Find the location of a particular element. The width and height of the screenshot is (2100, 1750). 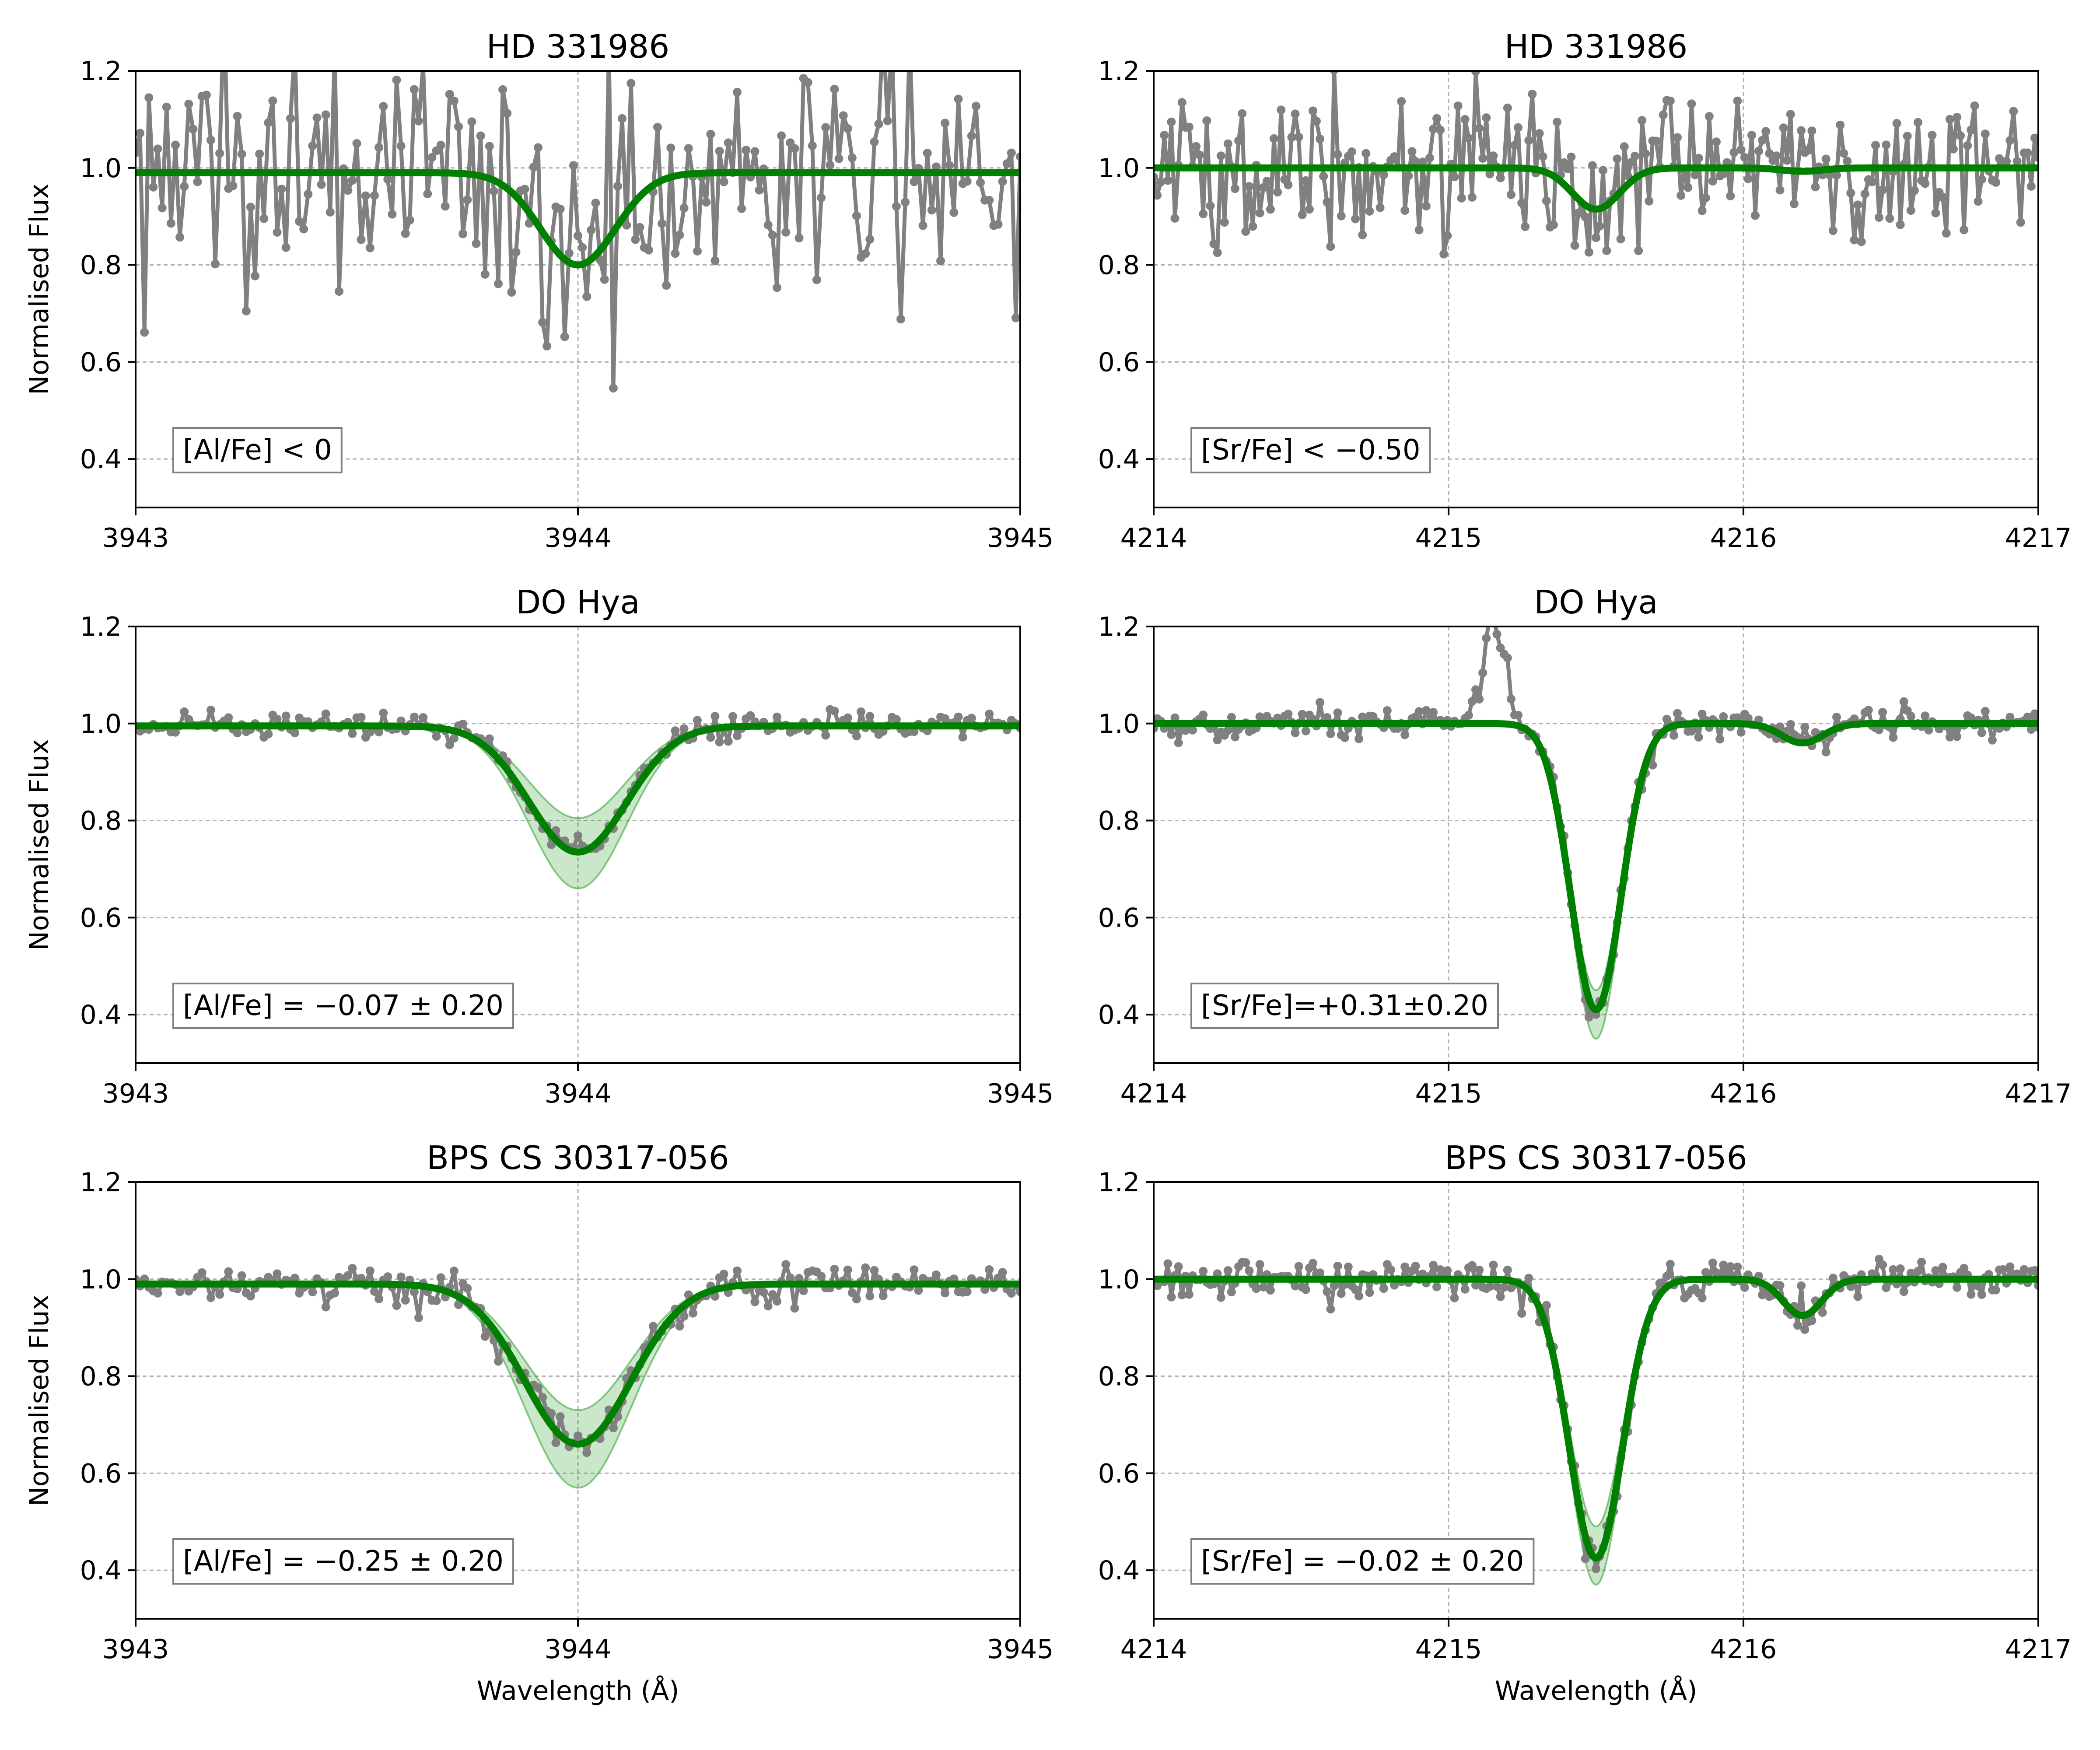

plot-area is located at coordinates (1596, 165).